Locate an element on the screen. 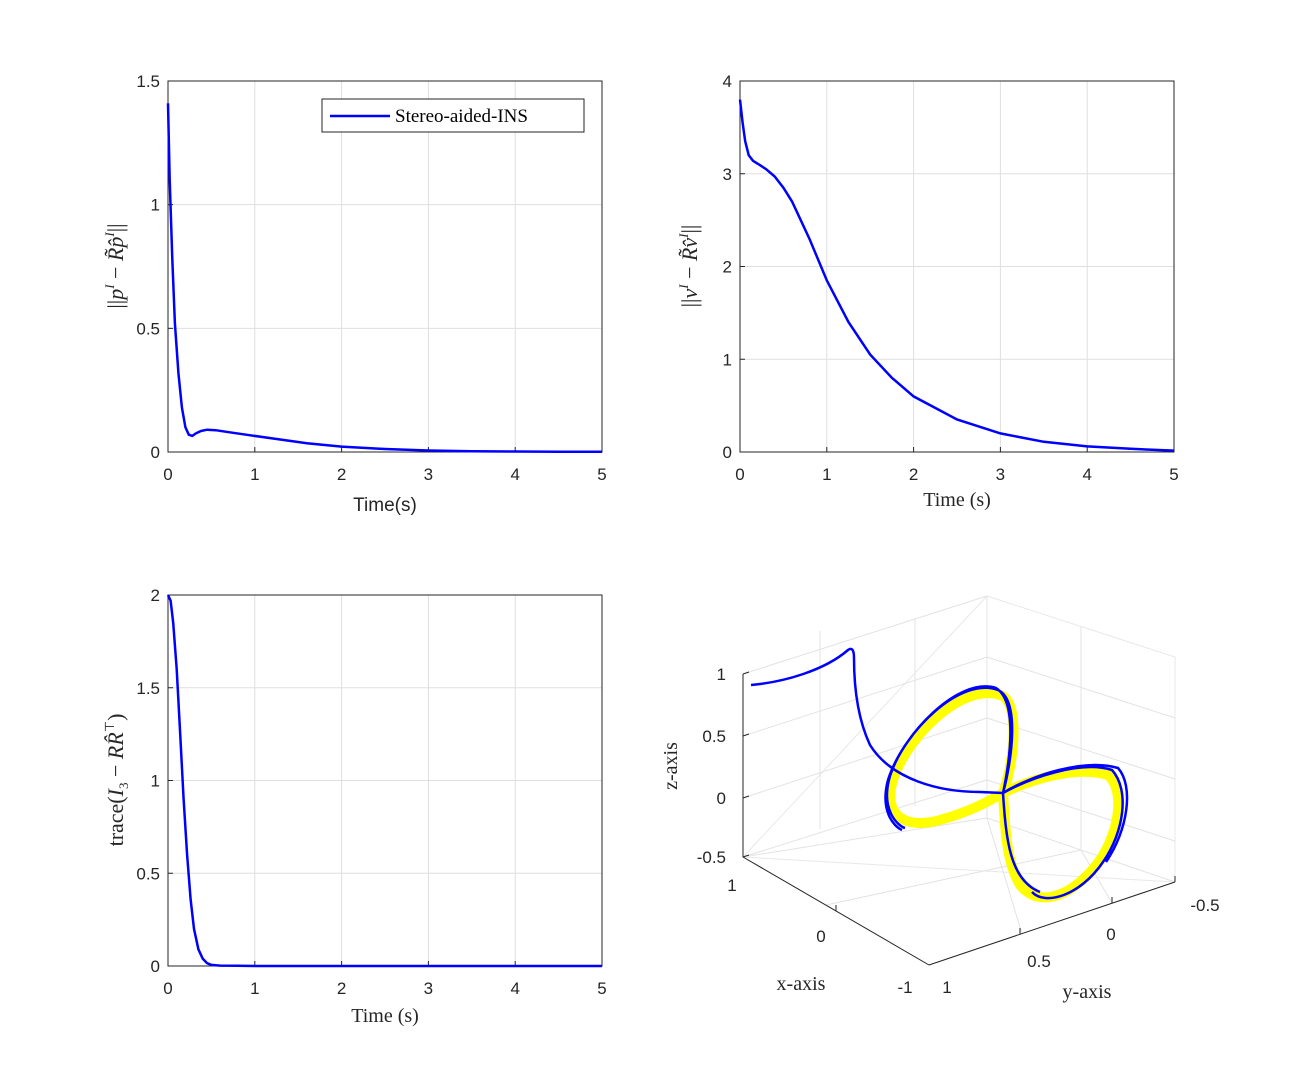 This screenshot has height=1086, width=1298. box-3d-wall-grid is located at coordinates (958, 780).